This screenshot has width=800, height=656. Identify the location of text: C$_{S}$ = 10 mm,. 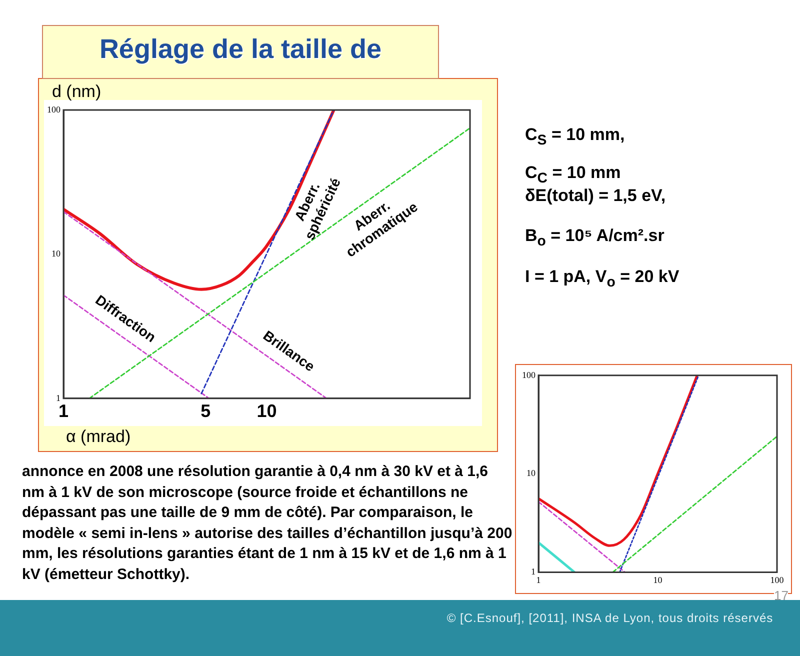
(575, 136).